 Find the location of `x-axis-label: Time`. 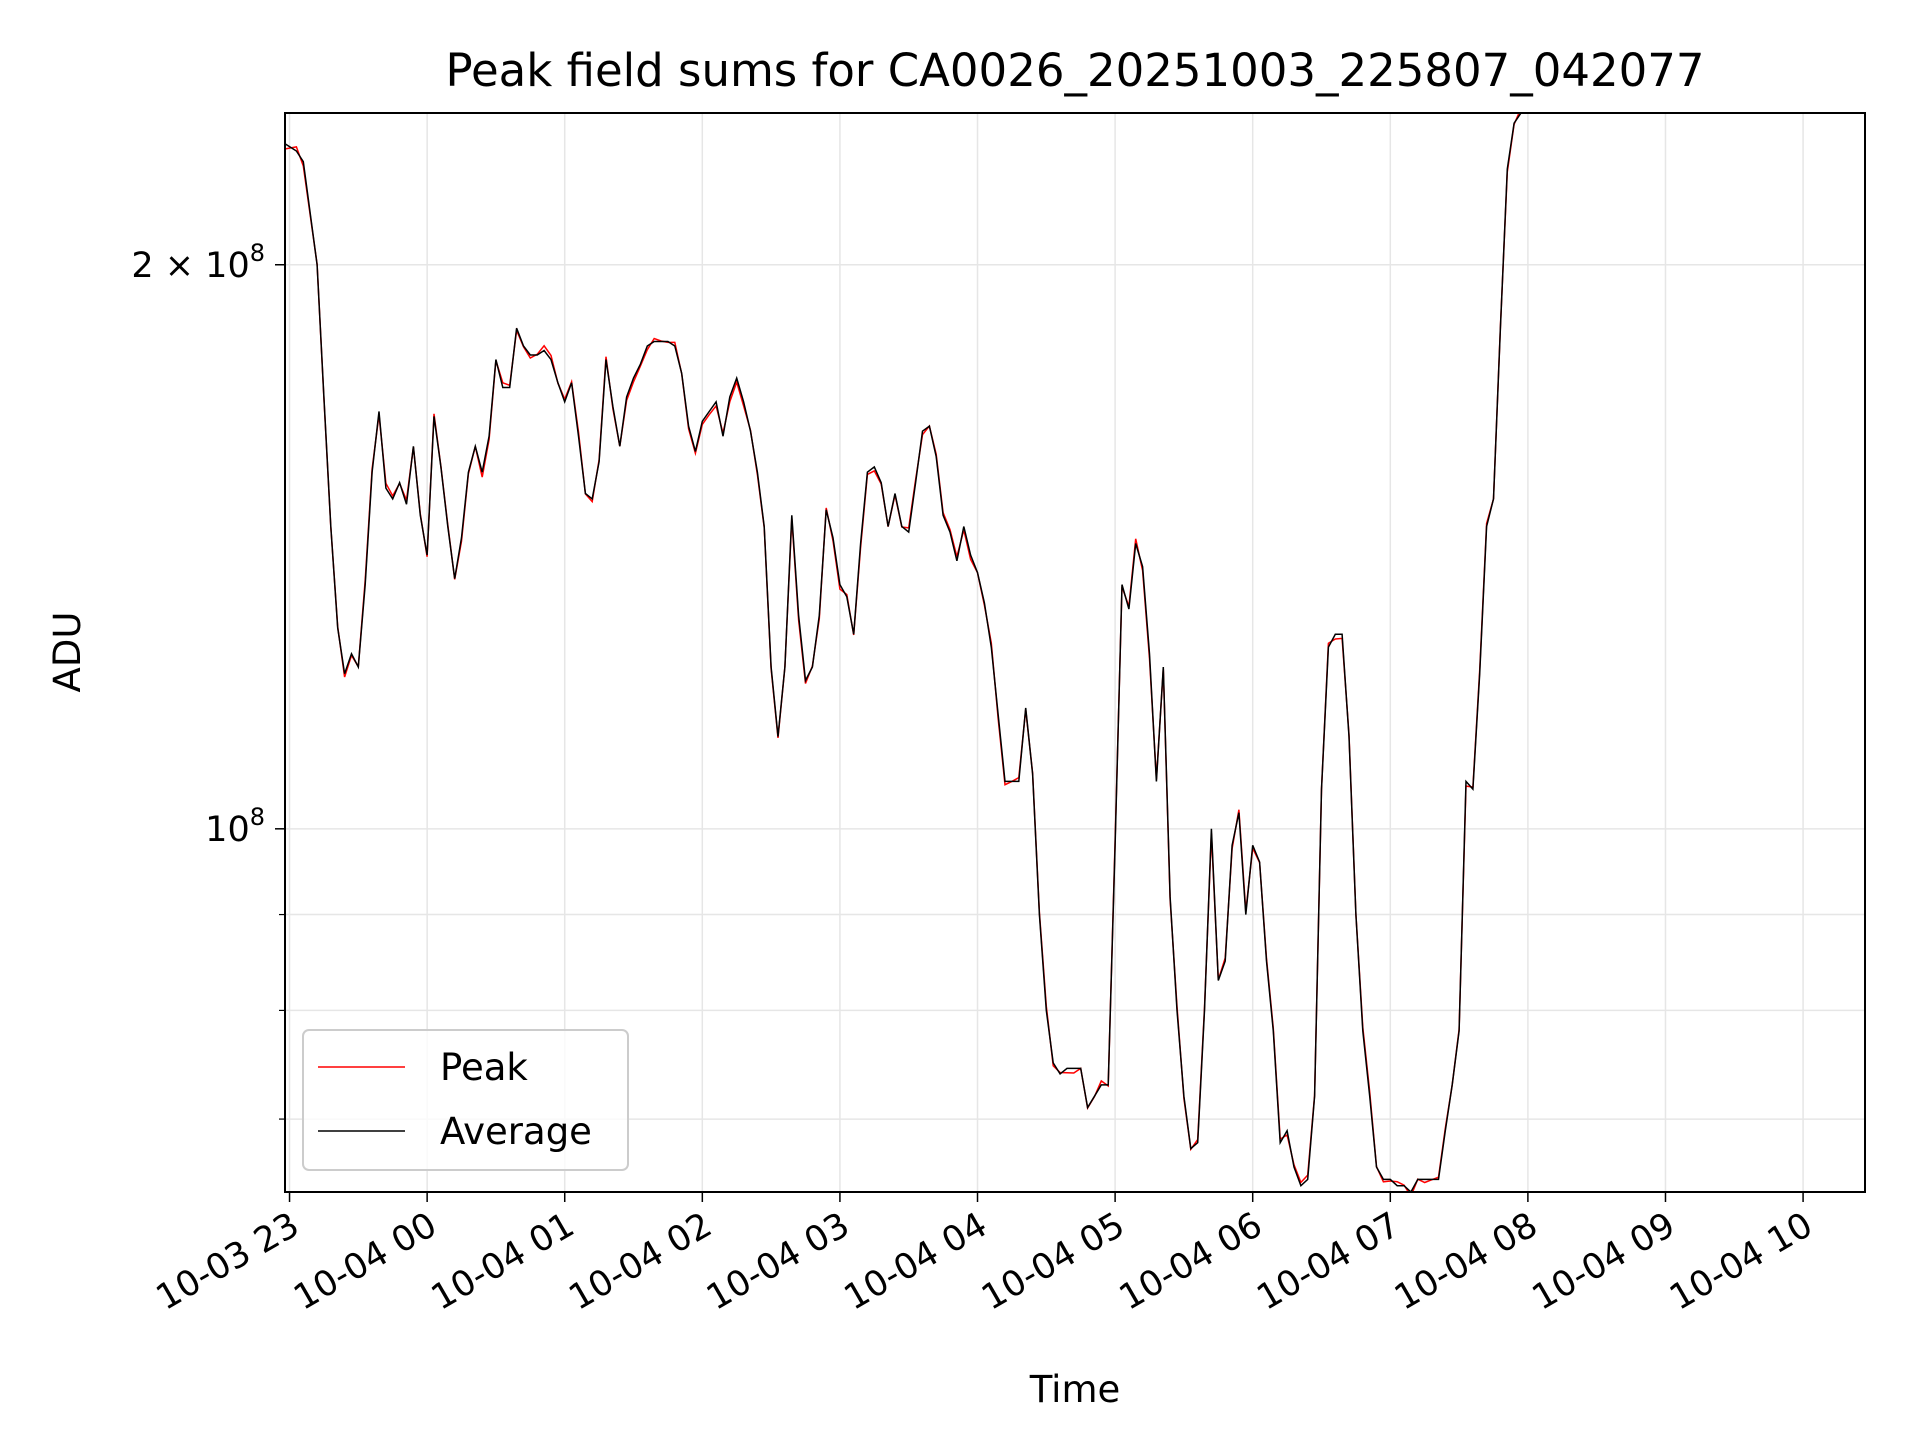

x-axis-label: Time is located at coordinates (1075, 1389).